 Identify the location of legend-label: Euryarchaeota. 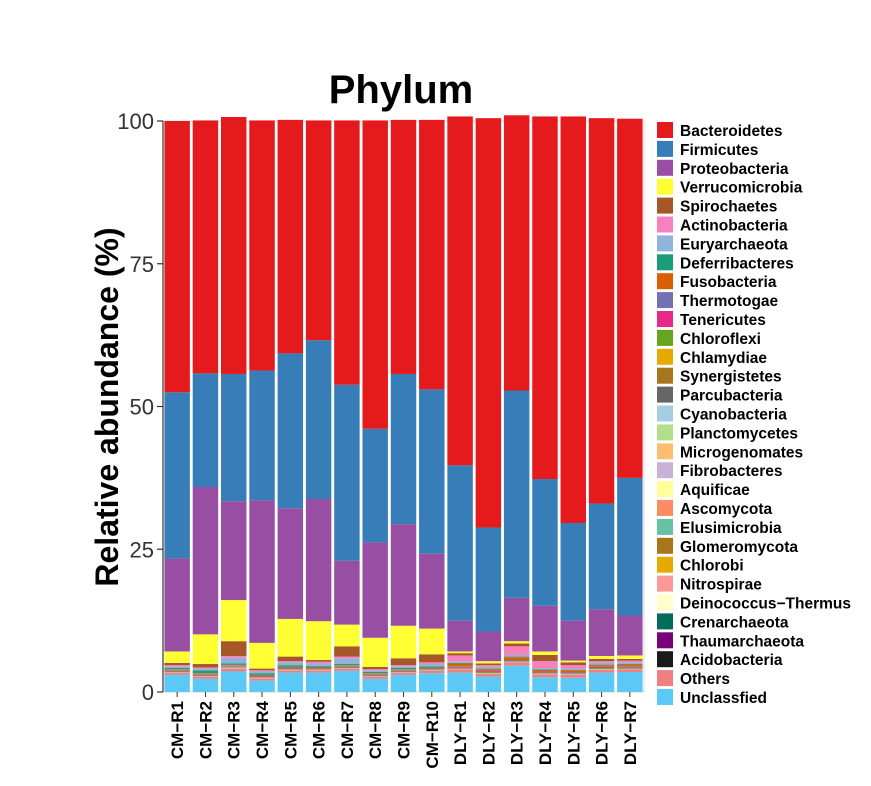
(734, 244).